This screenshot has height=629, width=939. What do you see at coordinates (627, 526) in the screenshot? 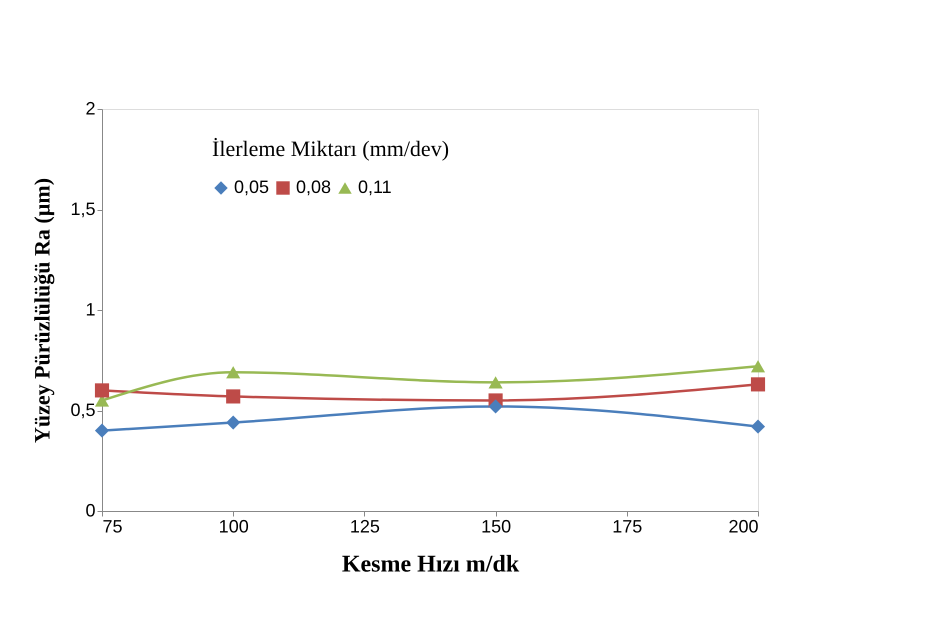
I see `x-tick-label: 175` at bounding box center [627, 526].